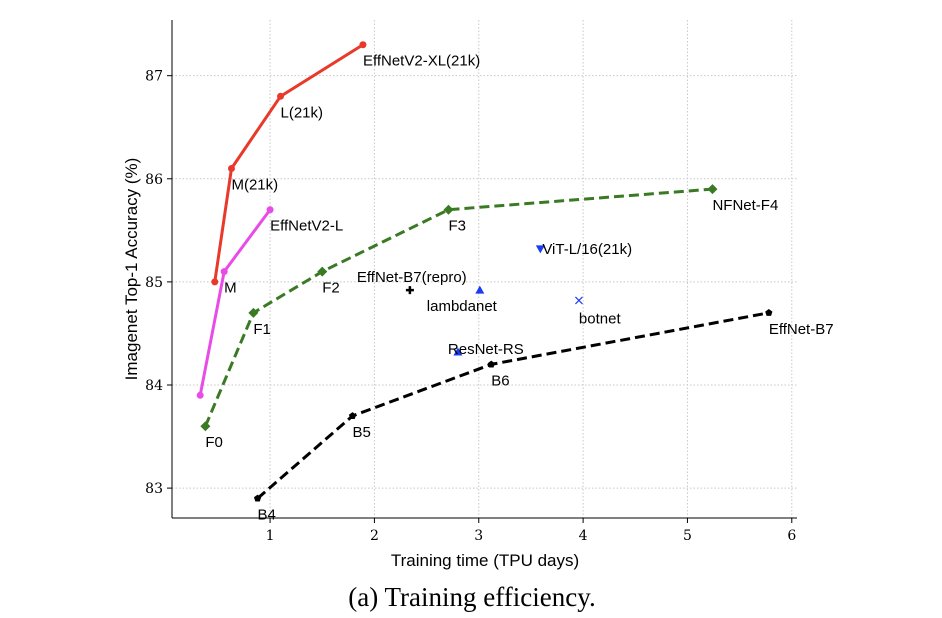 Image resolution: width=942 pixels, height=618 pixels. Describe the element at coordinates (254, 184) in the screenshot. I see `point-label: M(21k)` at that location.